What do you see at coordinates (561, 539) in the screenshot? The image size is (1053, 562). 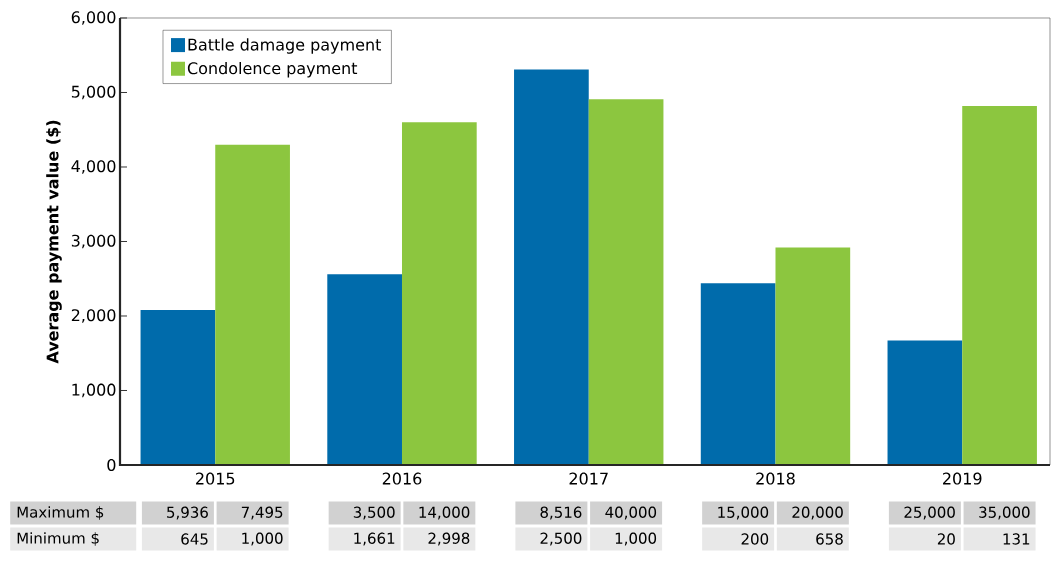 I see `text: 2,500` at bounding box center [561, 539].